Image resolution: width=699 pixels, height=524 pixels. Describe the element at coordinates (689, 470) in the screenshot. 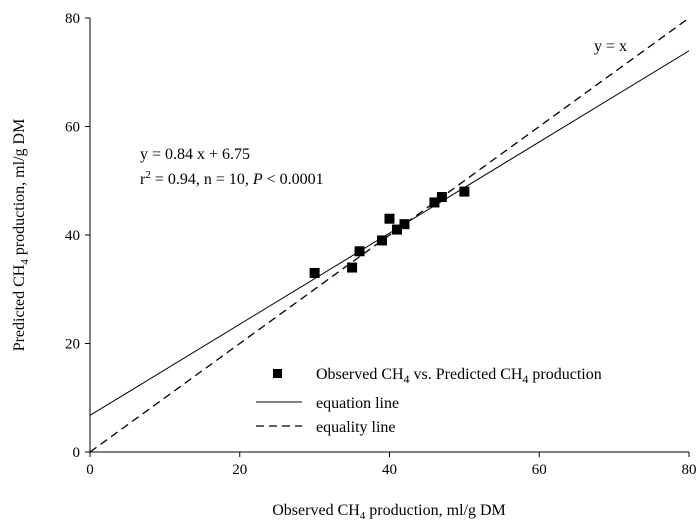

I see `x-tick-label: 80` at that location.